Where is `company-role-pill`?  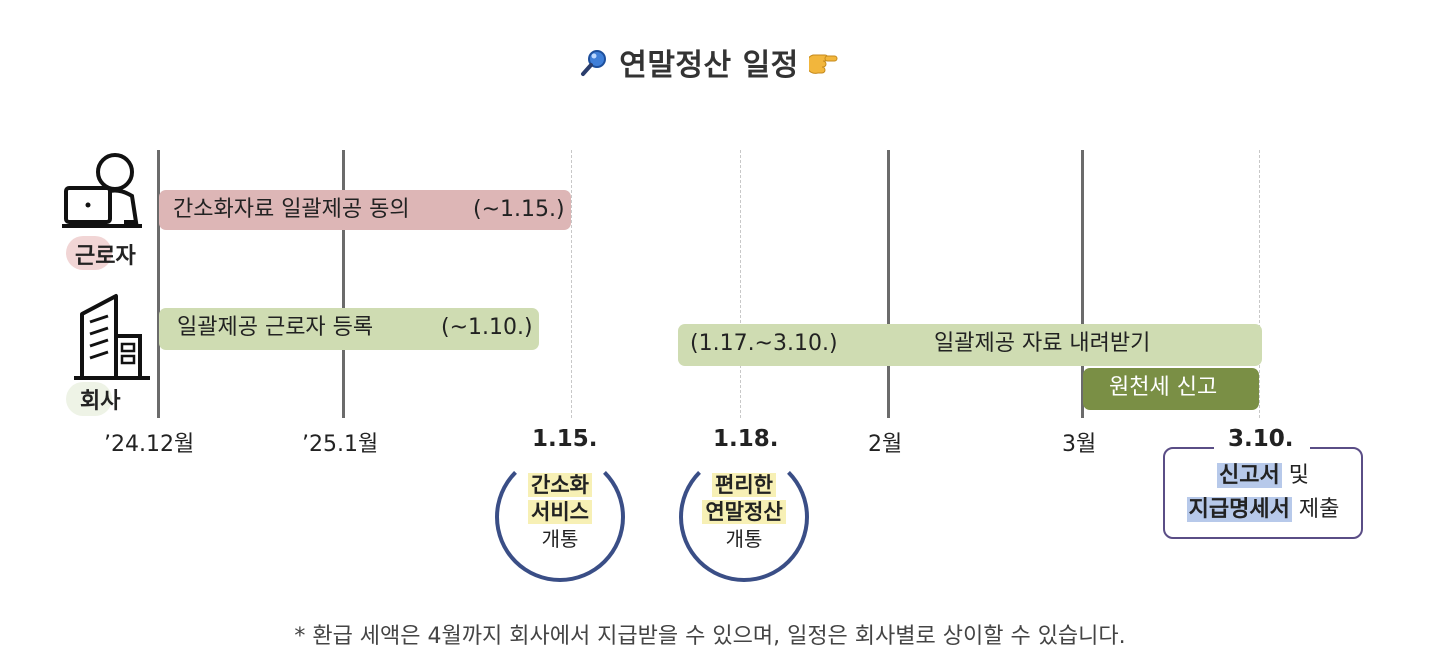
company-role-pill is located at coordinates (89, 399).